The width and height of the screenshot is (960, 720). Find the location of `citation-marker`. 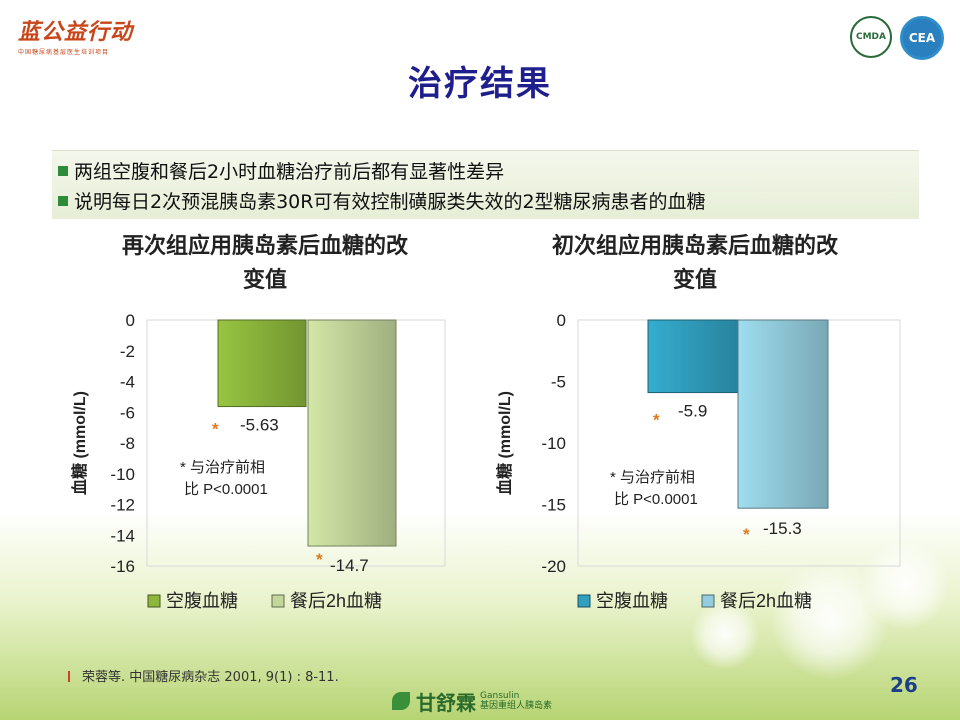

citation-marker is located at coordinates (69, 676).